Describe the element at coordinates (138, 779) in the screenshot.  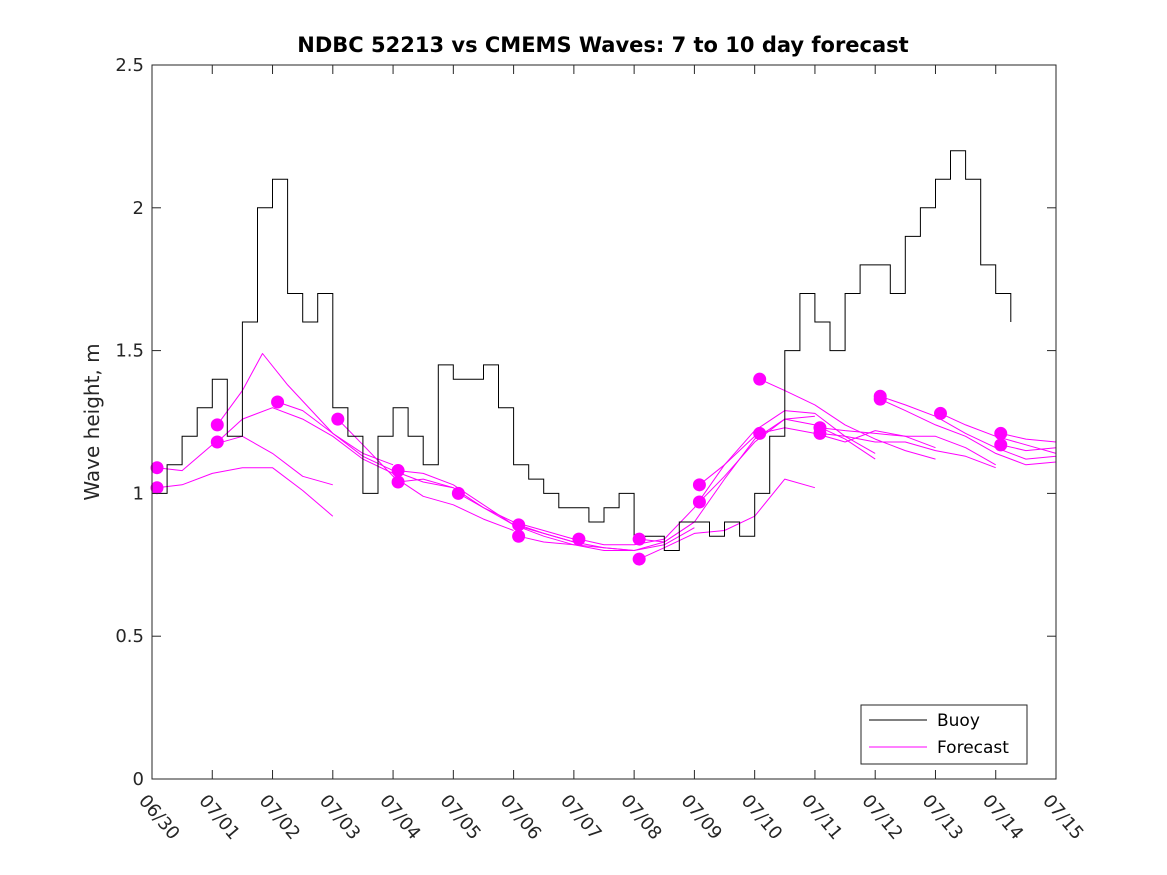
I see `y-tick-label: 0` at that location.